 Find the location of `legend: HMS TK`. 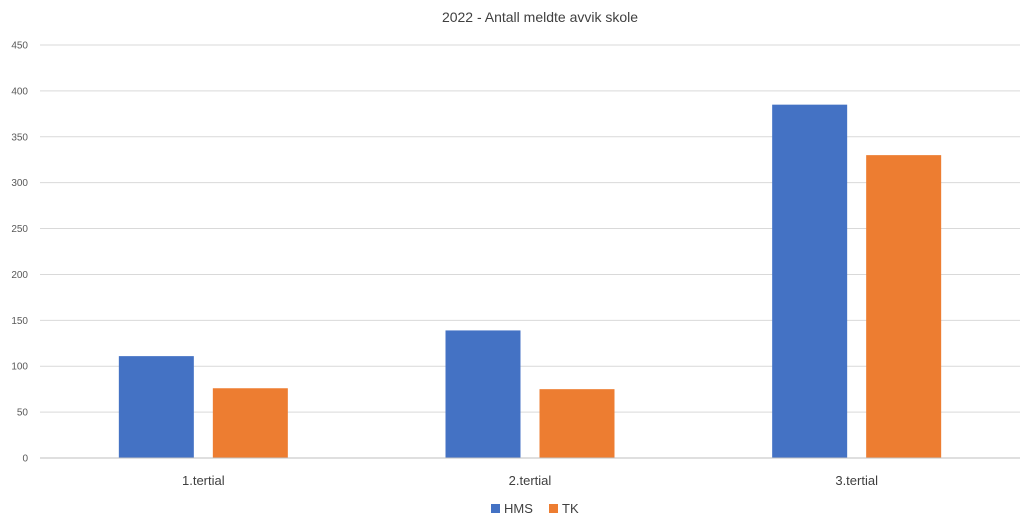

legend: HMS TK is located at coordinates (535, 508).